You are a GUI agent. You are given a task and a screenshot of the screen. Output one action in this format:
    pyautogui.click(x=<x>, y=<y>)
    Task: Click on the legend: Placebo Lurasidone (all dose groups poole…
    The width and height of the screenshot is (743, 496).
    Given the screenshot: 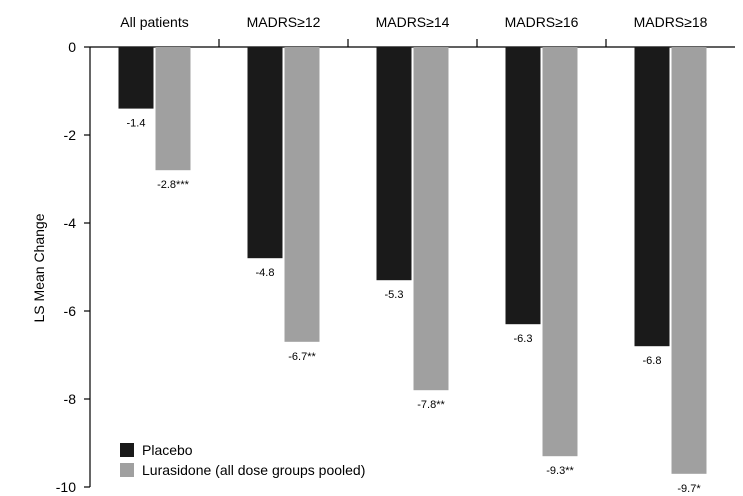 What is the action you would take?
    pyautogui.click(x=242, y=460)
    